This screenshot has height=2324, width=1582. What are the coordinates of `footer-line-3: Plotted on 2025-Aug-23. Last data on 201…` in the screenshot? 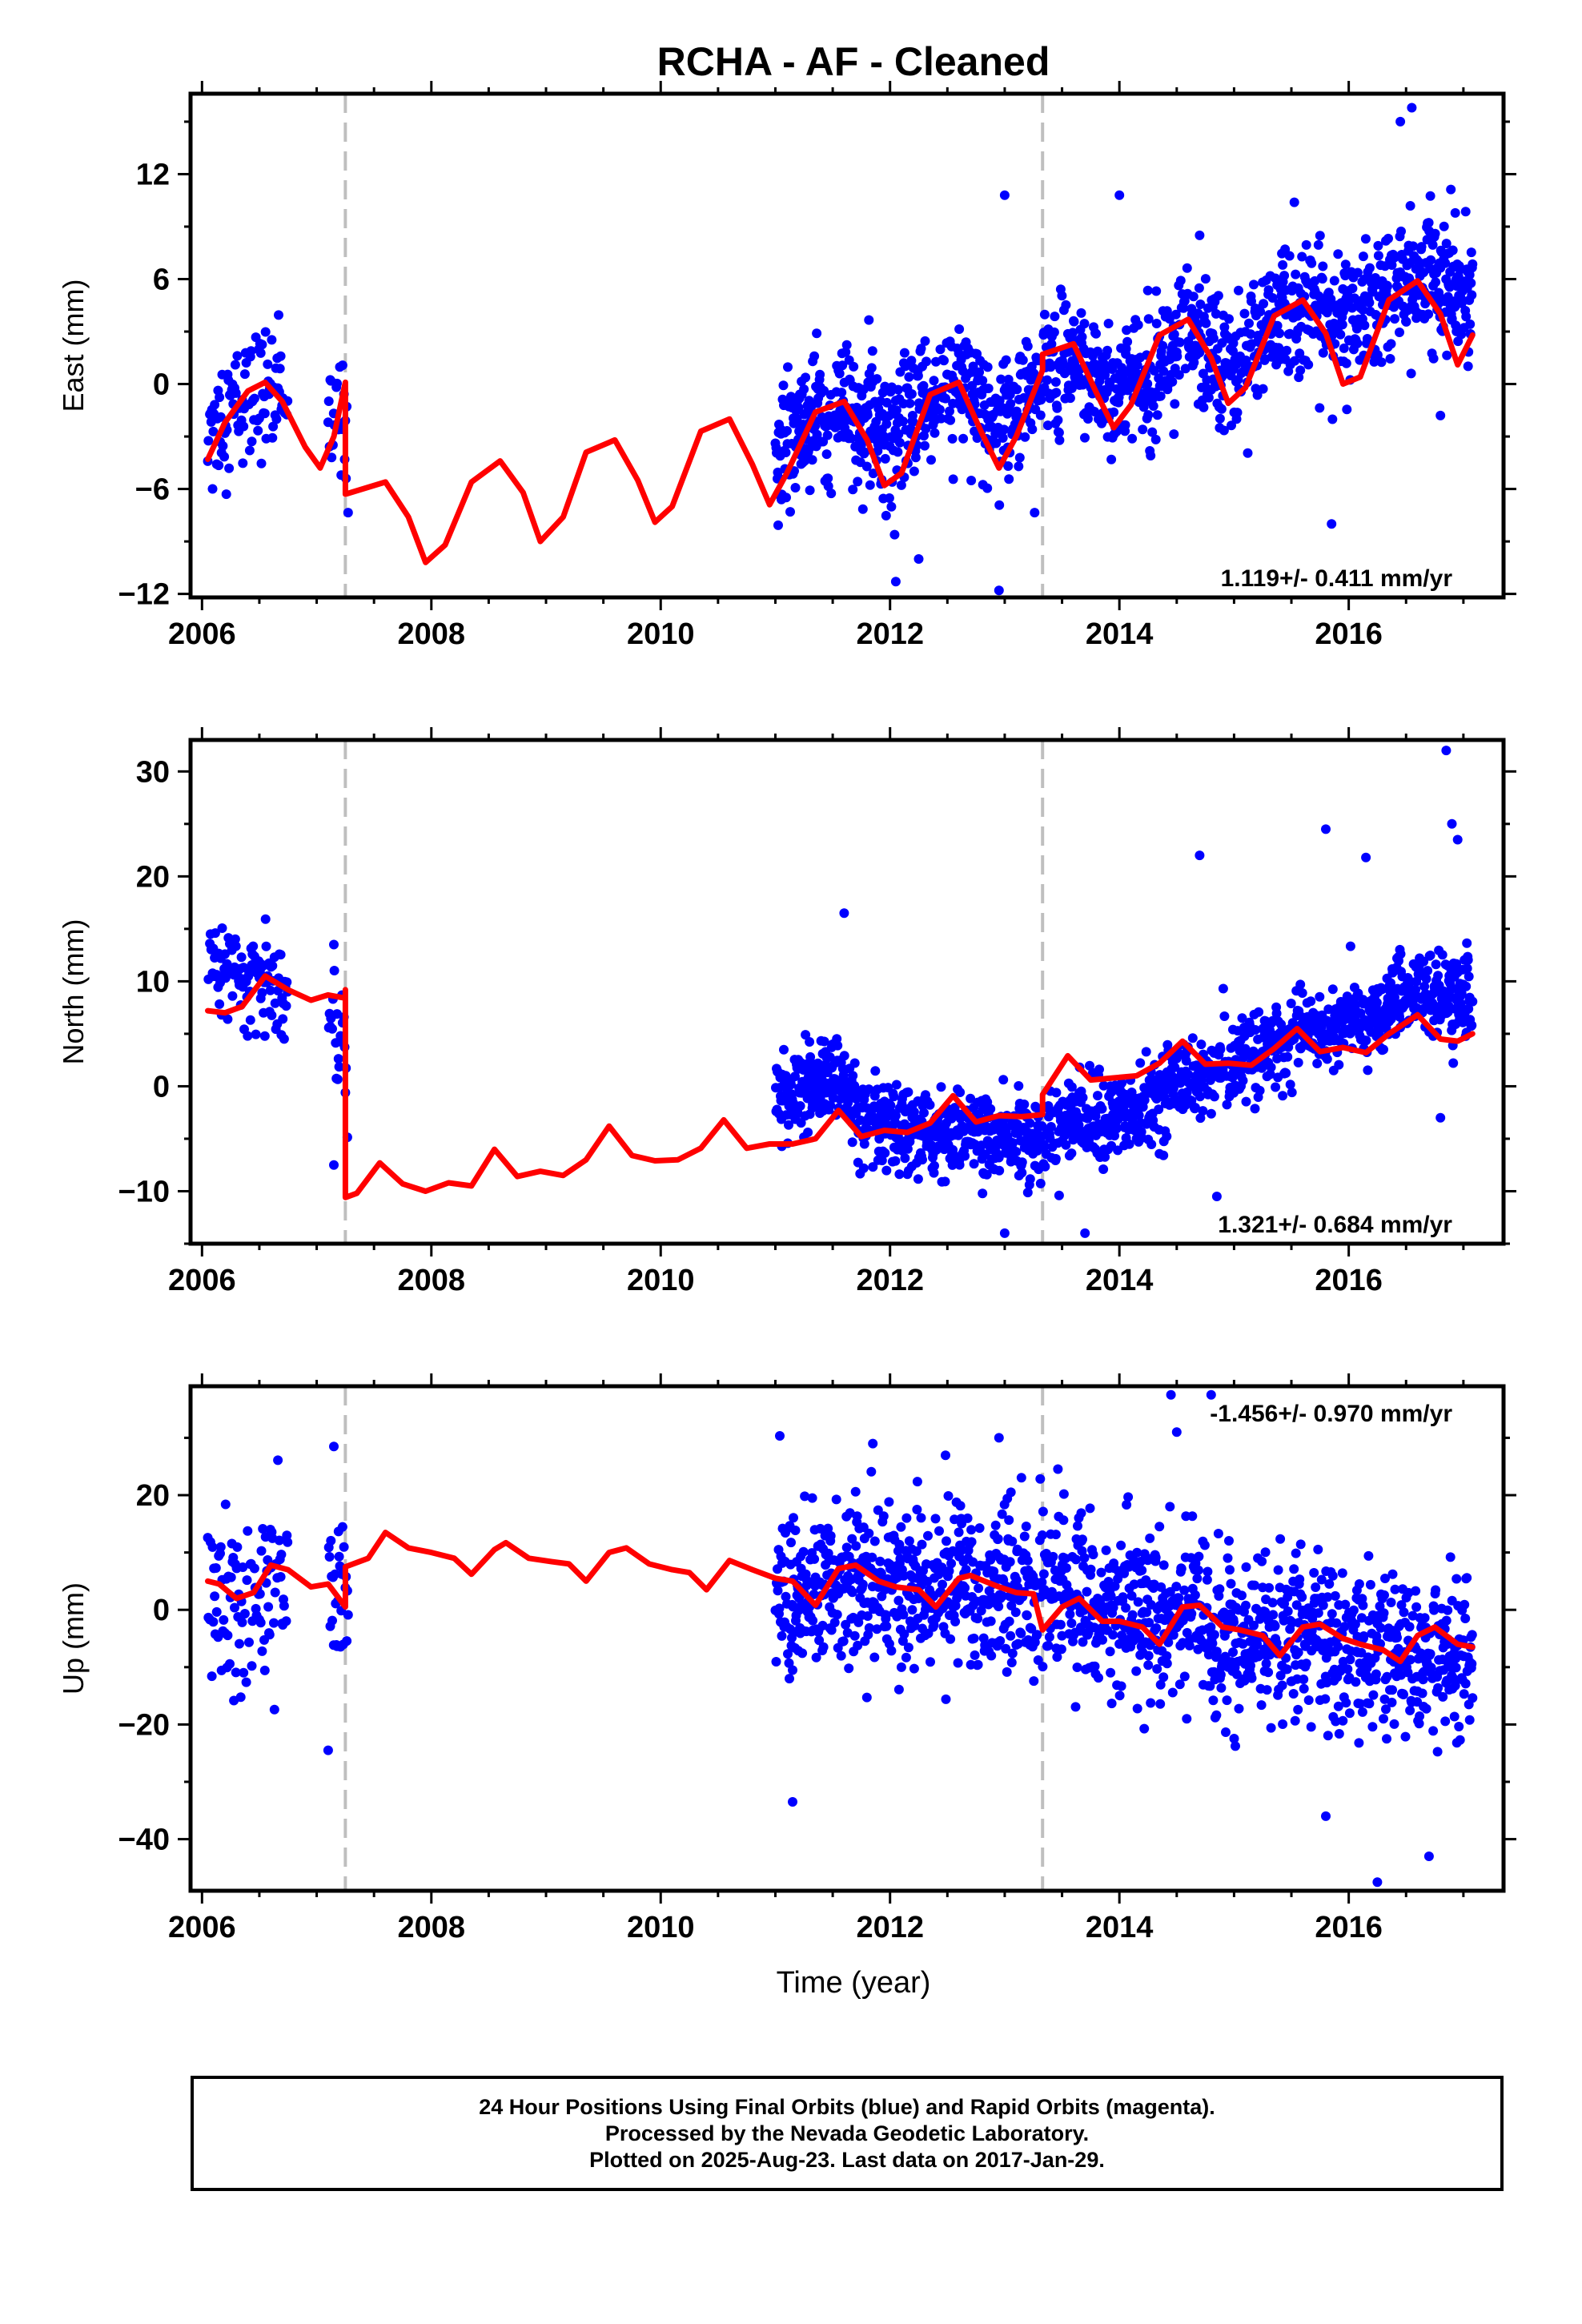 It's located at (847, 2159).